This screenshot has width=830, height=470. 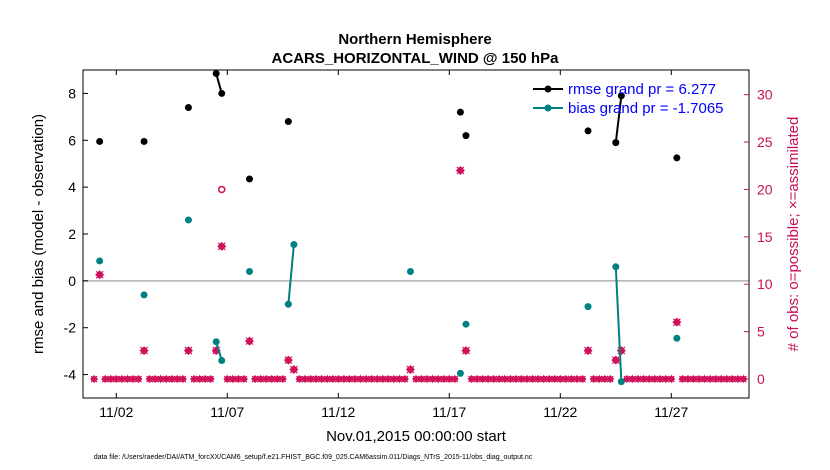 I want to click on y2-tick-label: 10, so click(x=765, y=284).